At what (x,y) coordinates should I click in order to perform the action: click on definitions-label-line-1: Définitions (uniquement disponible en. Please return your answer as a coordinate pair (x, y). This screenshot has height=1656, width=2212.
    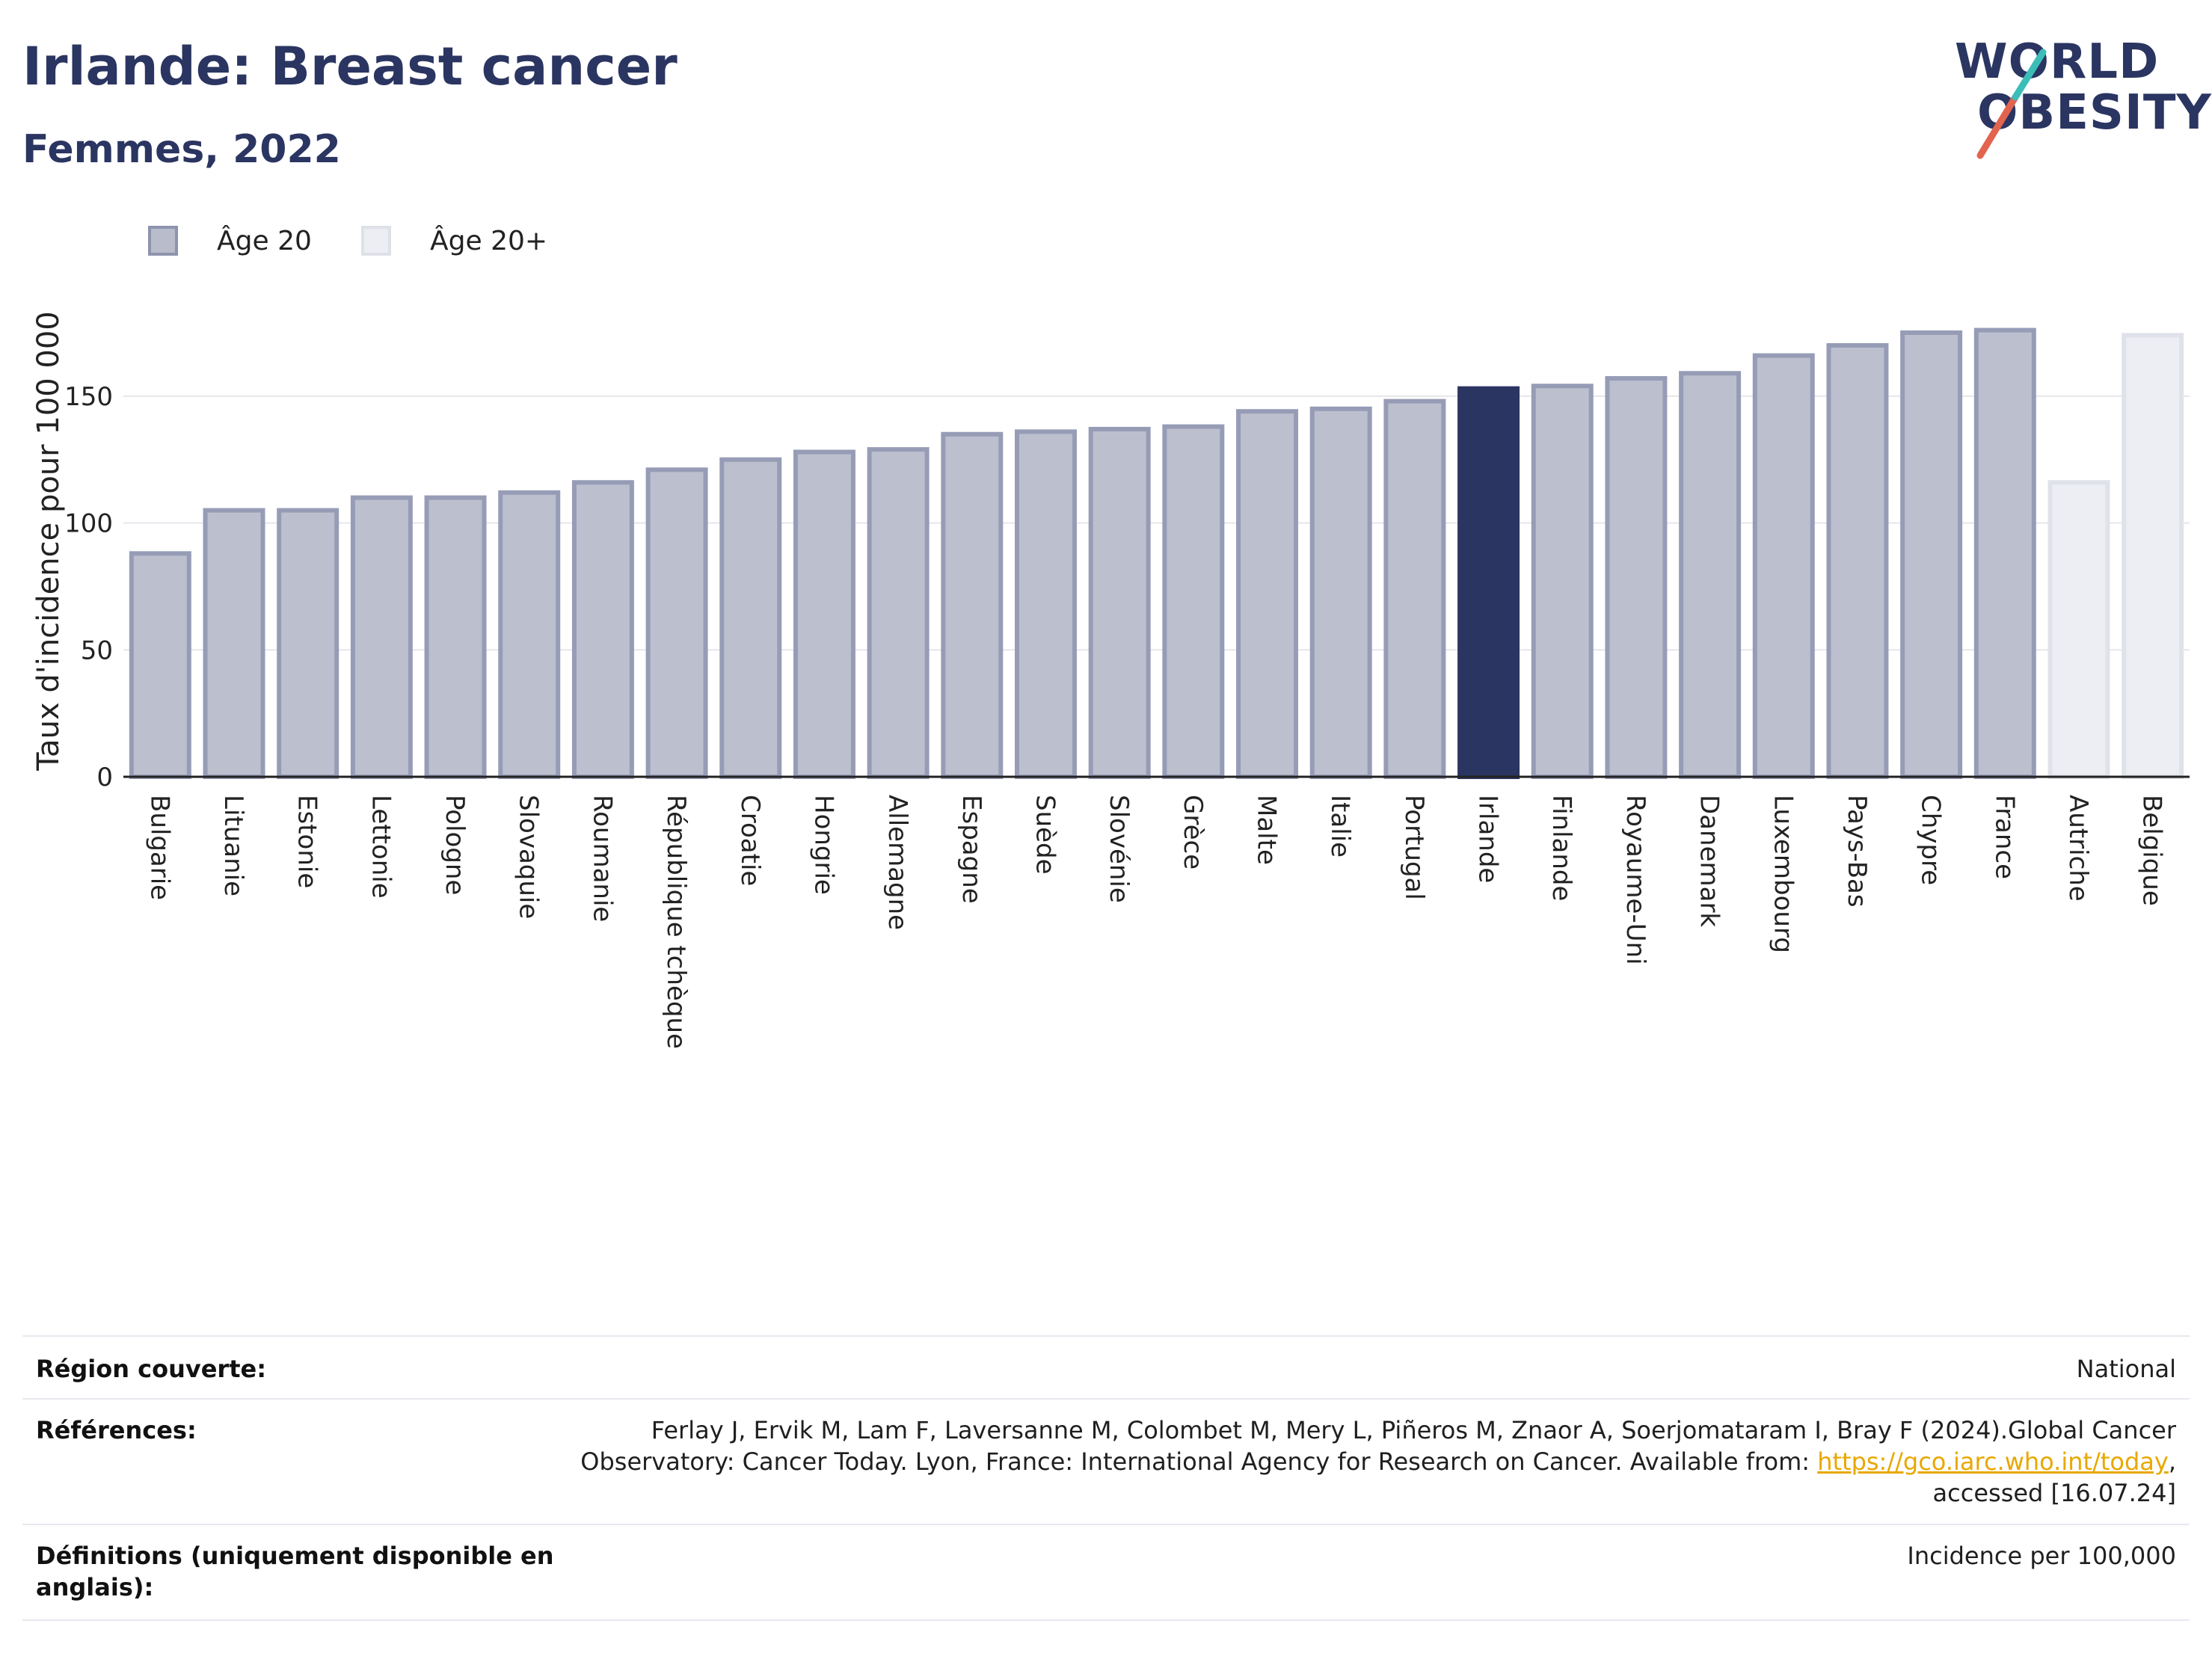
    Looking at the image, I should click on (295, 1556).